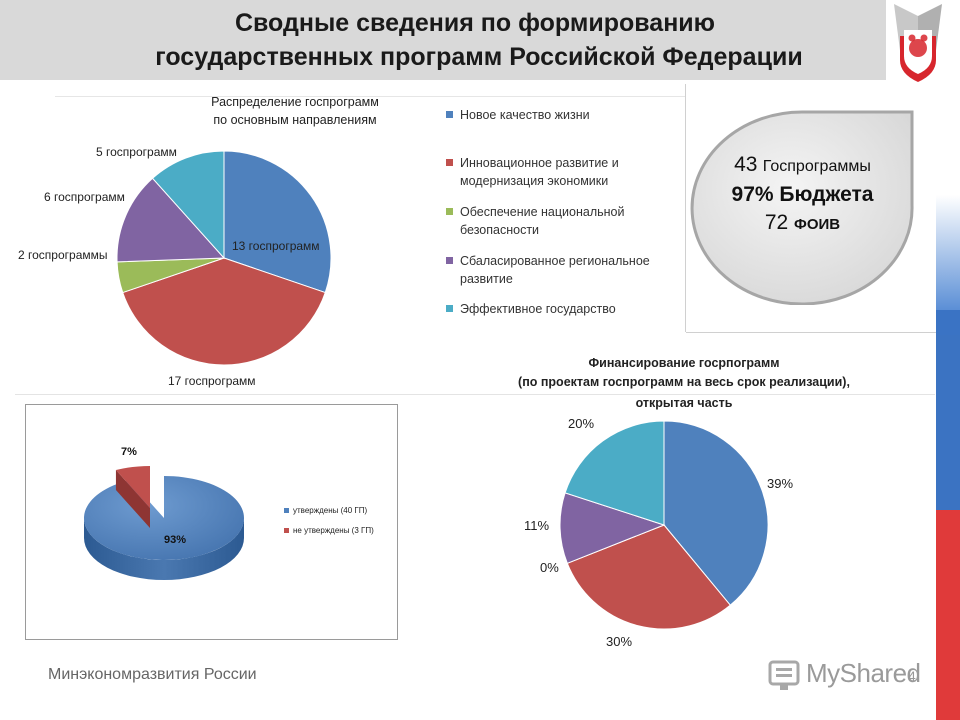 The height and width of the screenshot is (720, 960). I want to click on legend-swatch-purple, so click(449, 260).